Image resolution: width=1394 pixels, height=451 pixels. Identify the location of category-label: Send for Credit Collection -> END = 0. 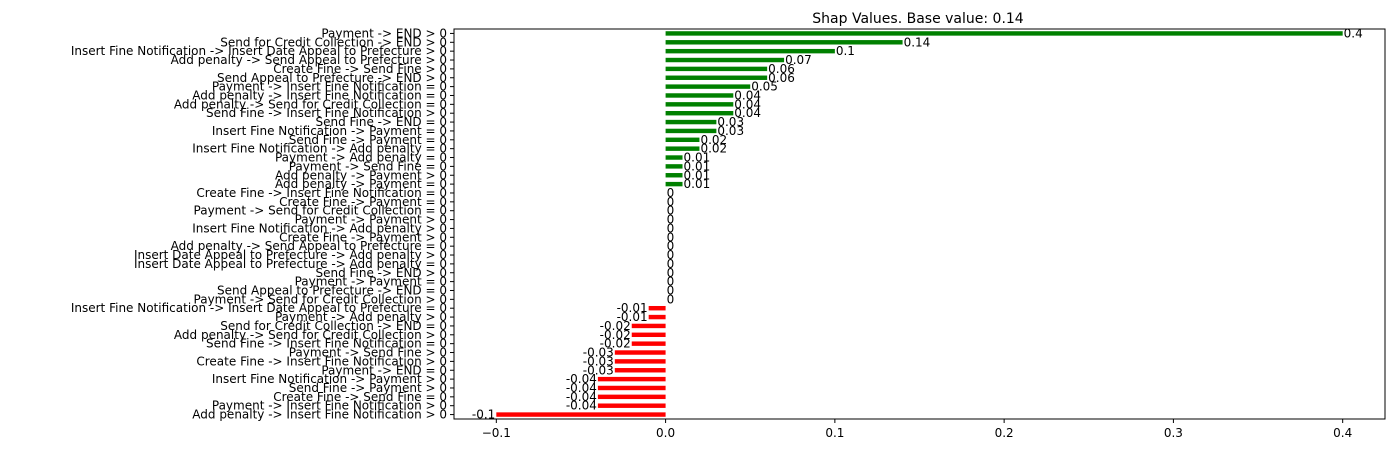
(333, 326).